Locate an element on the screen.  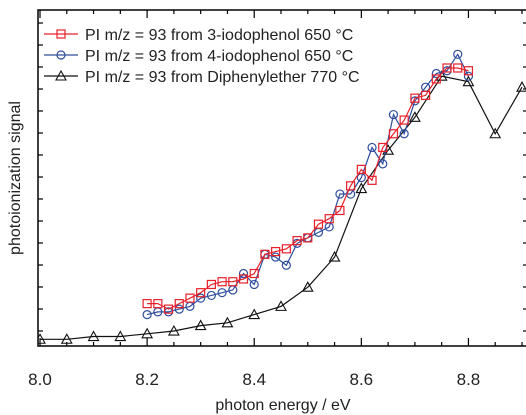
legend-label: PI m/z = 93 from Diphenylether 770 °C is located at coordinates (222, 77).